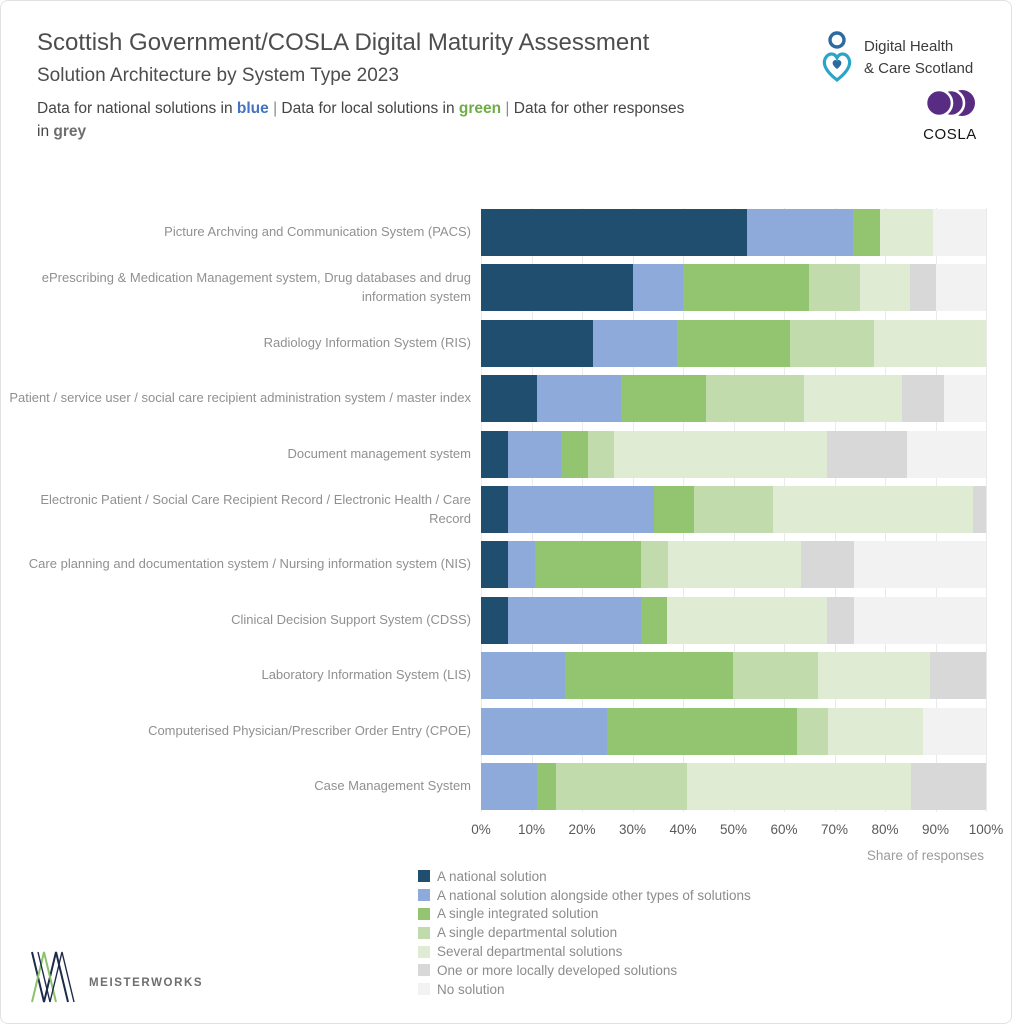  What do you see at coordinates (252, 108) in the screenshot?
I see `note-blue-word: blue` at bounding box center [252, 108].